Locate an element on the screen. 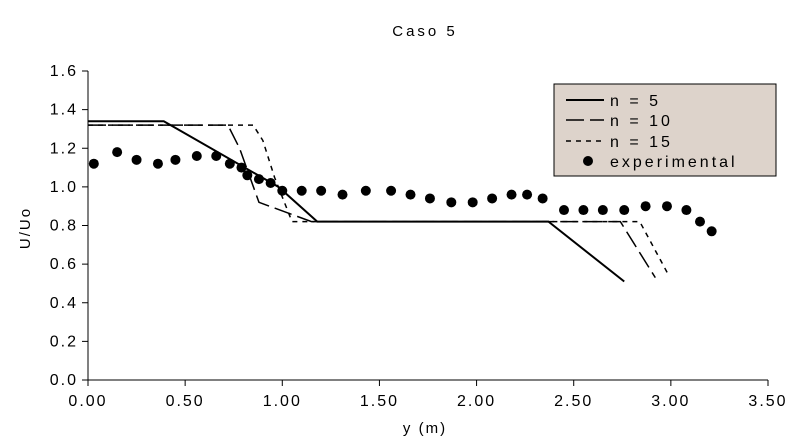 This screenshot has width=801, height=437. y-tick-label: 1.4 is located at coordinates (64, 110).